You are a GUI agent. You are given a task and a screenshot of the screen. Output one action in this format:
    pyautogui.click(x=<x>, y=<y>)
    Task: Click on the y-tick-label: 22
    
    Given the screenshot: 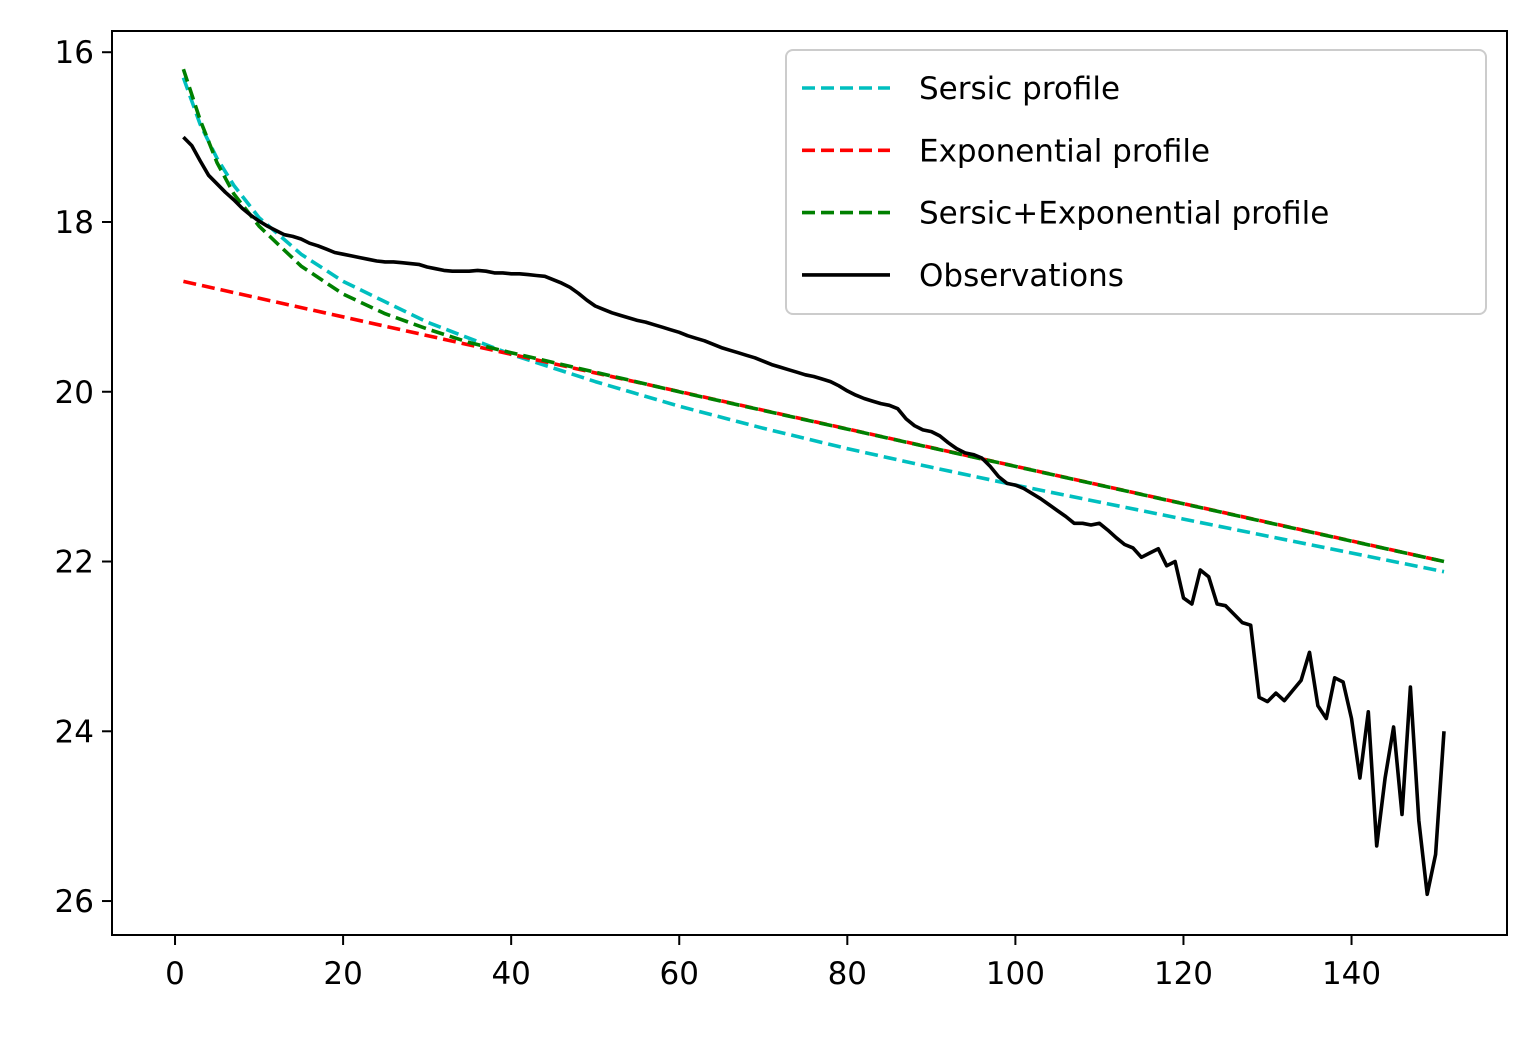 What is the action you would take?
    pyautogui.click(x=74, y=563)
    